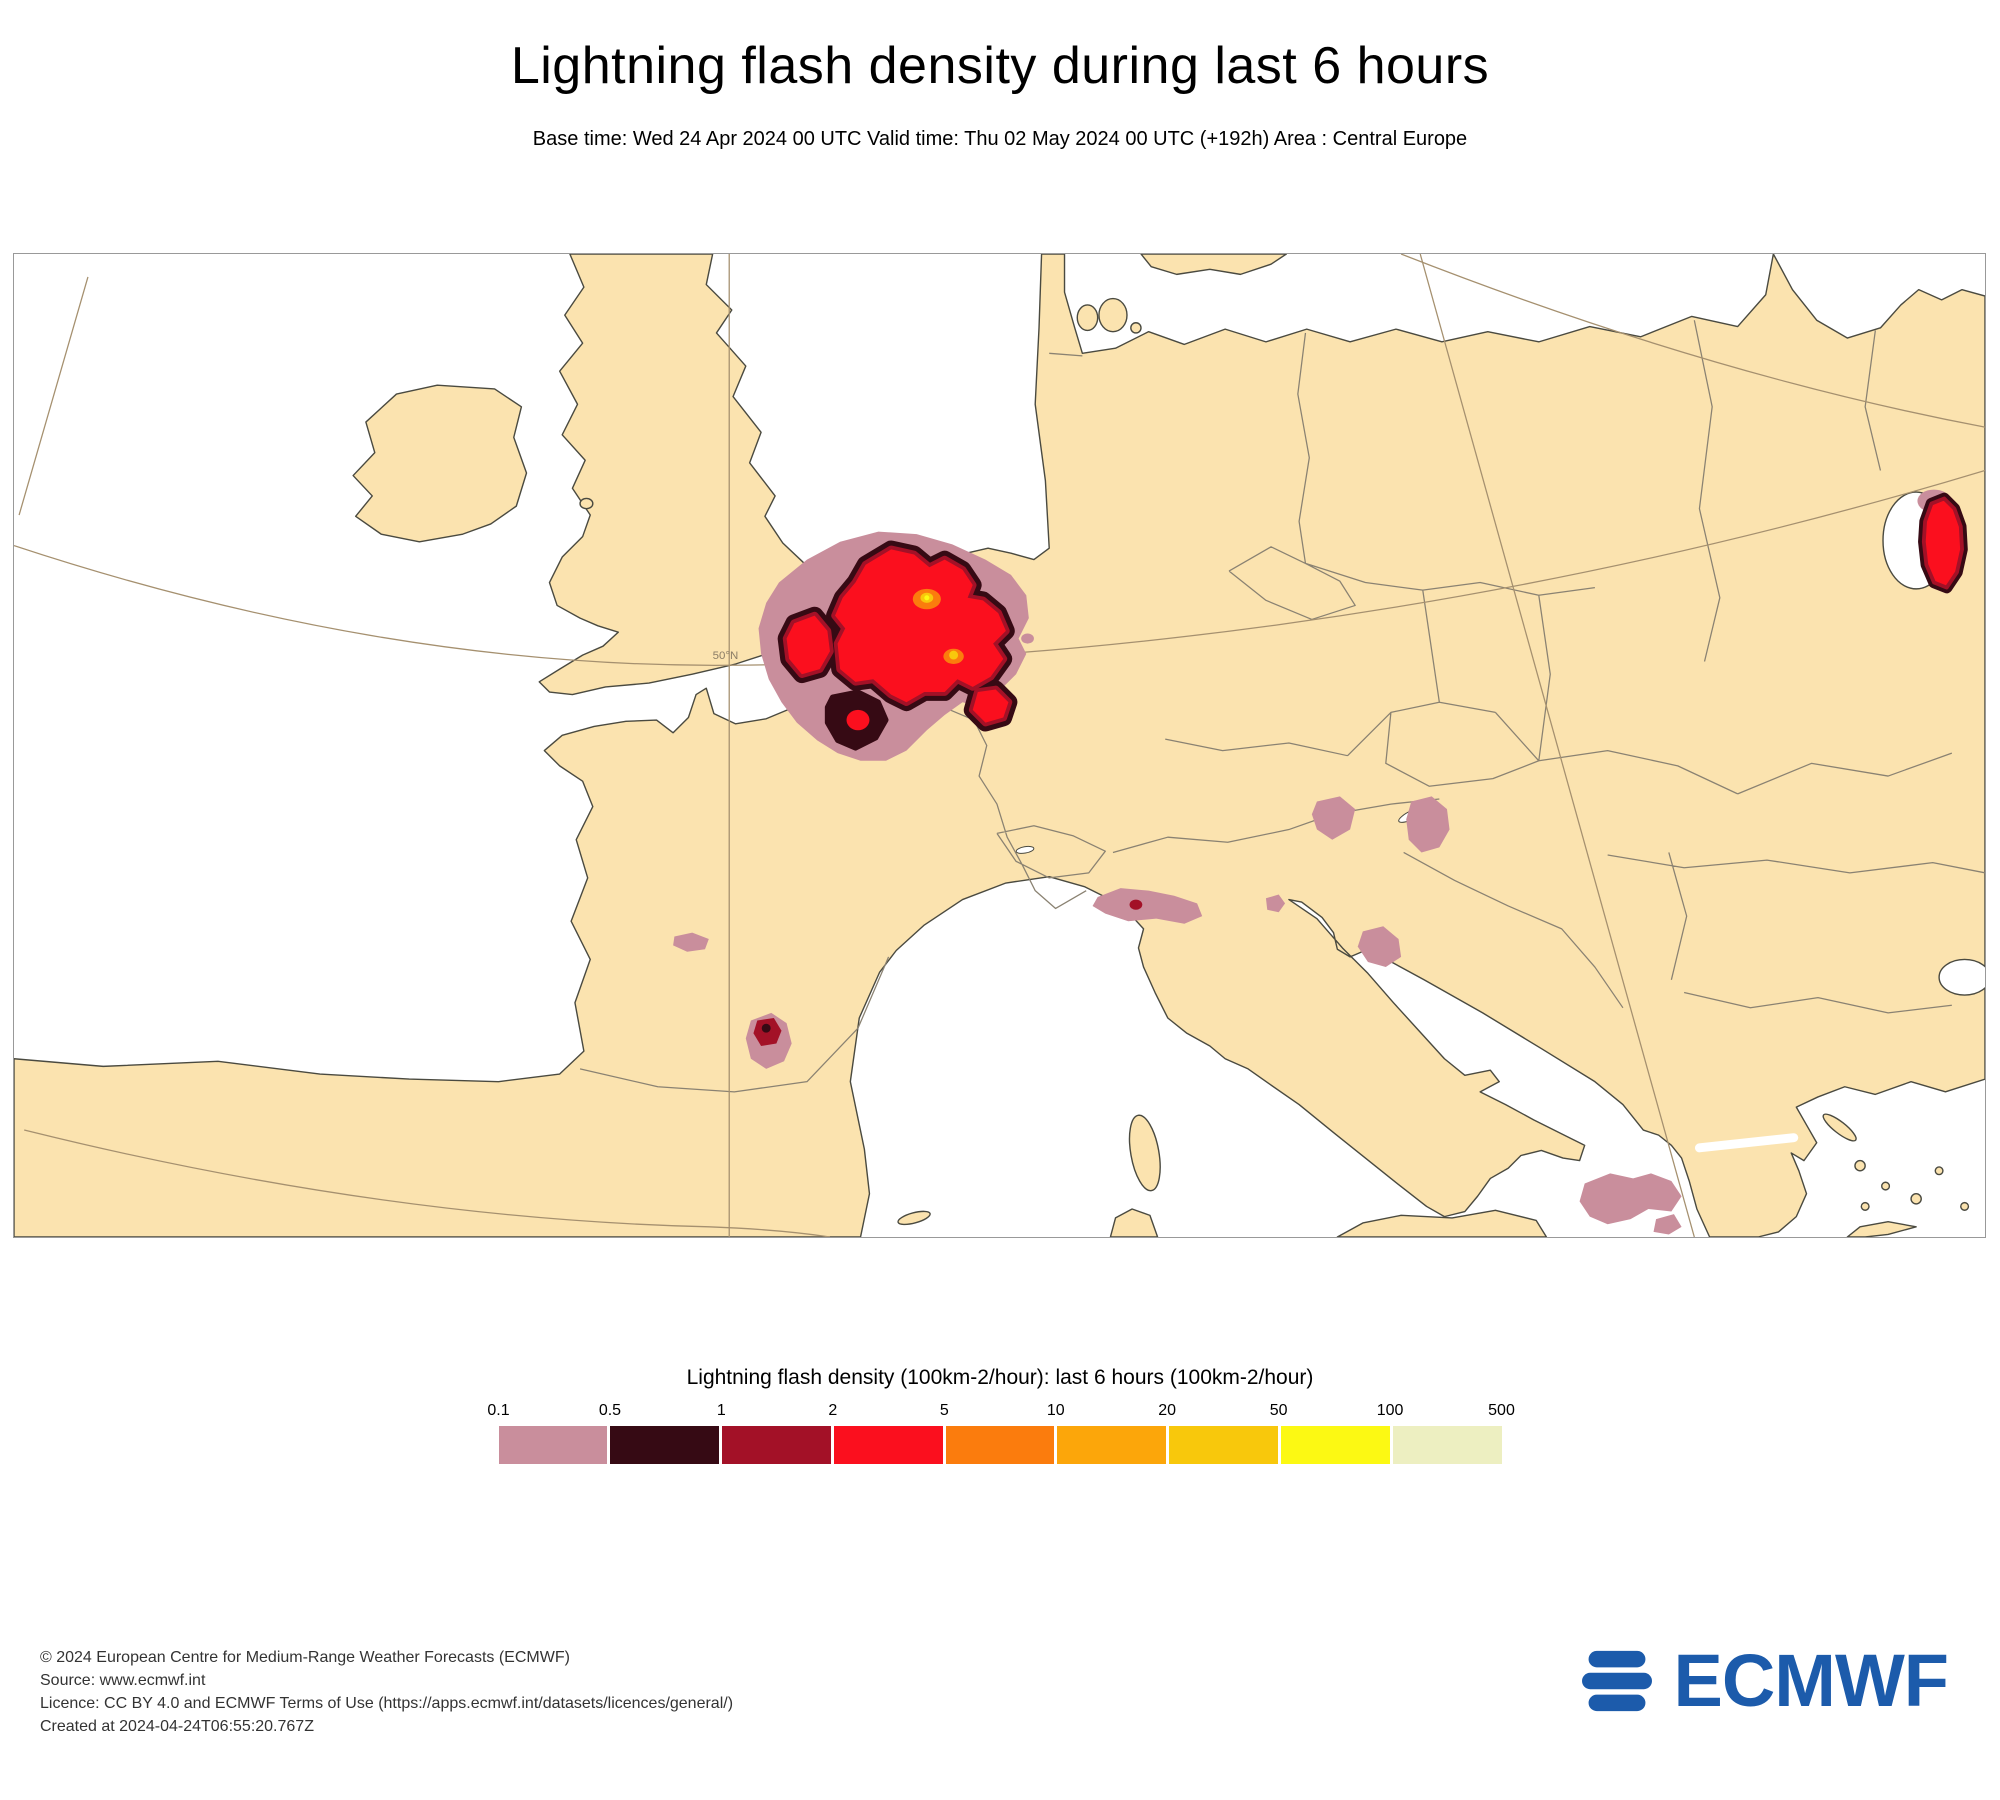 This screenshot has width=2000, height=1800. What do you see at coordinates (498, 1410) in the screenshot?
I see `legend-tick: 0.1` at bounding box center [498, 1410].